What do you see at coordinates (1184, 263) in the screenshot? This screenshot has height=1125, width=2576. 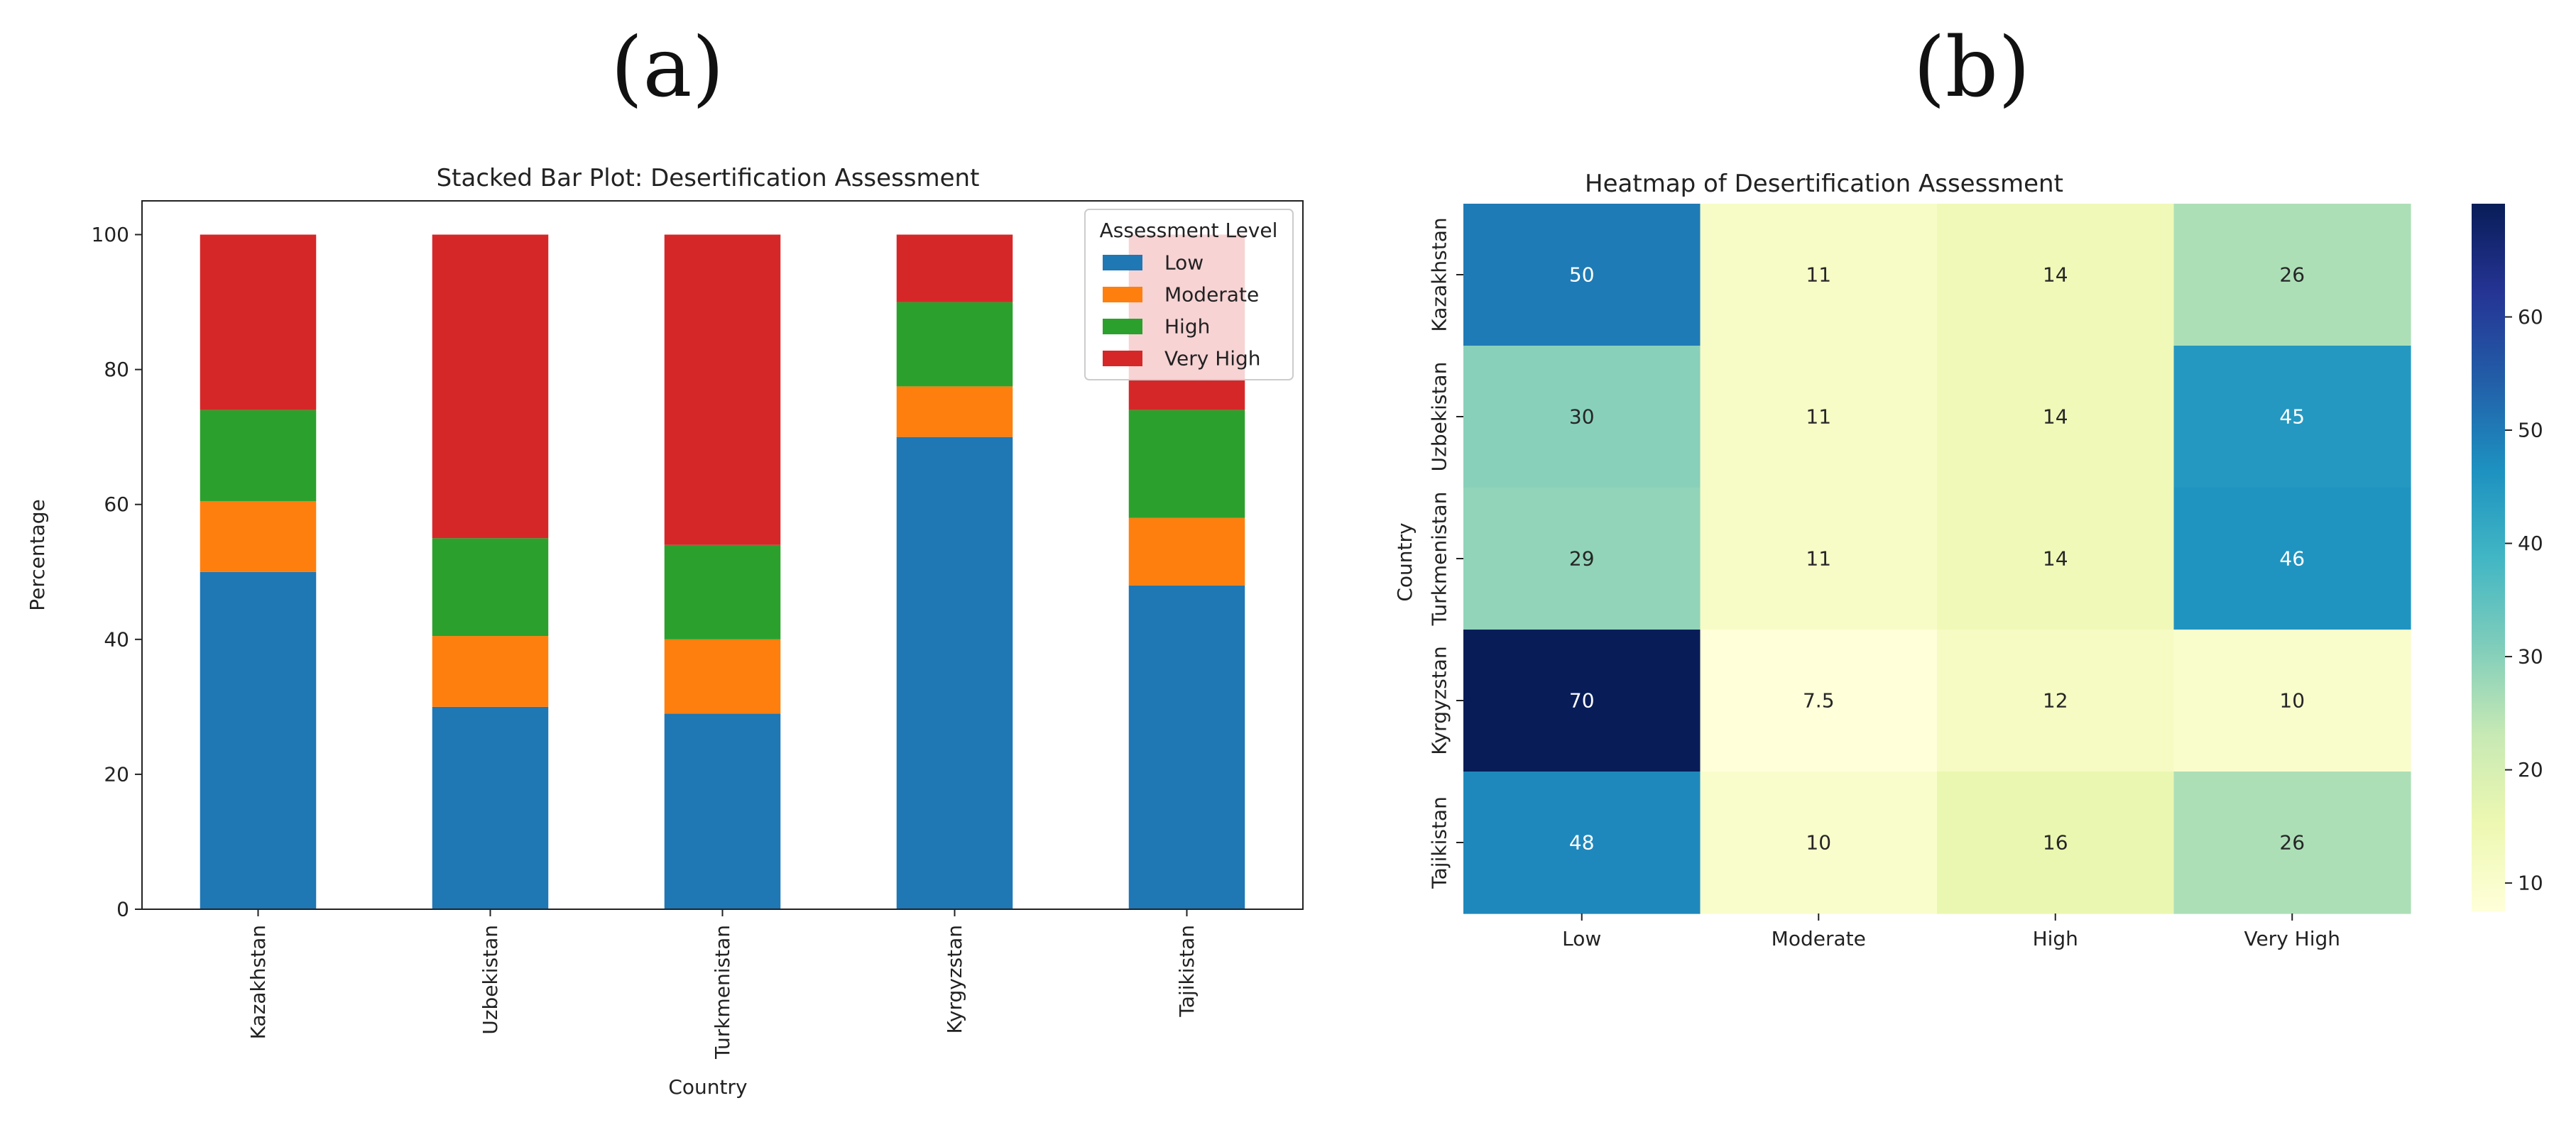 I see `legend-label: Low` at bounding box center [1184, 263].